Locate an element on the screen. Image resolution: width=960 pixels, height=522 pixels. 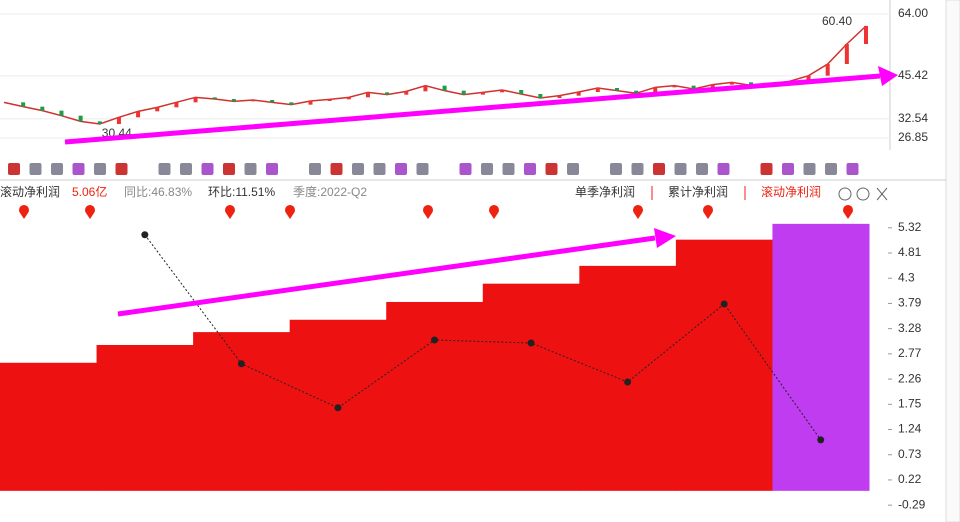
tab: 单季净利润 is located at coordinates (605, 192).